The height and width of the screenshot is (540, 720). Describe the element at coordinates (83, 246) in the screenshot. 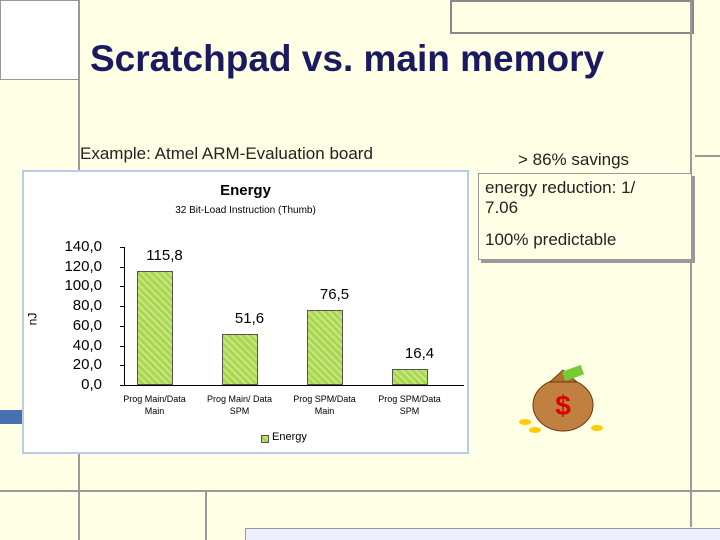

I see `y-tick-label: 140,0` at that location.